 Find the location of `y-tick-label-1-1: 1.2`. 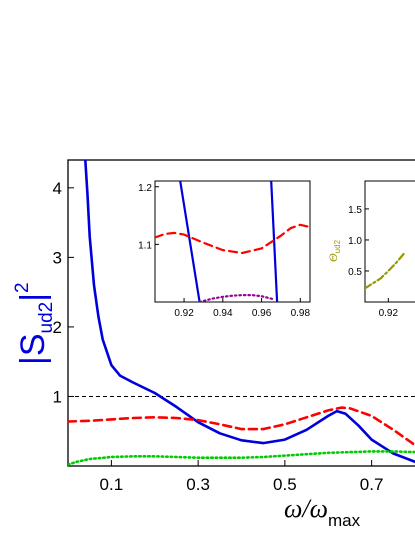

y-tick-label-1-1: 1.2 is located at coordinates (145, 188).